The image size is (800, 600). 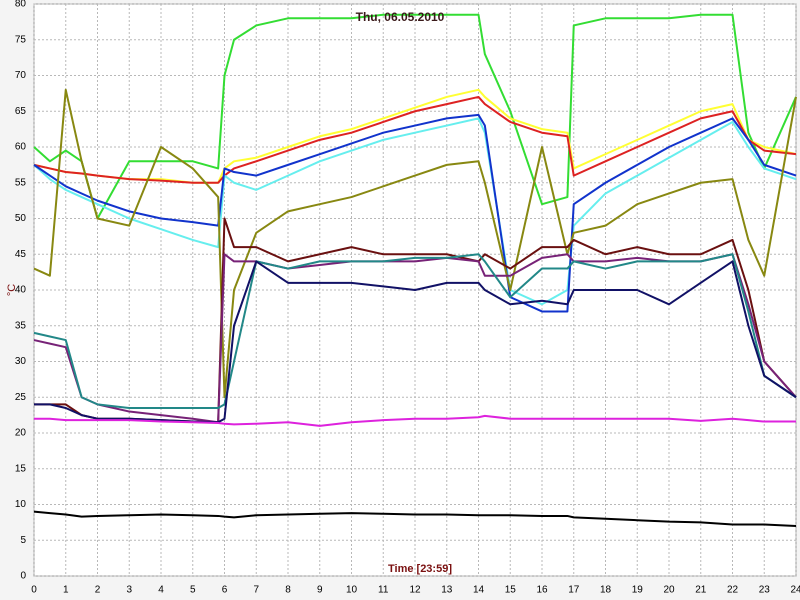 I want to click on x-tick-label: 19, so click(x=638, y=590).